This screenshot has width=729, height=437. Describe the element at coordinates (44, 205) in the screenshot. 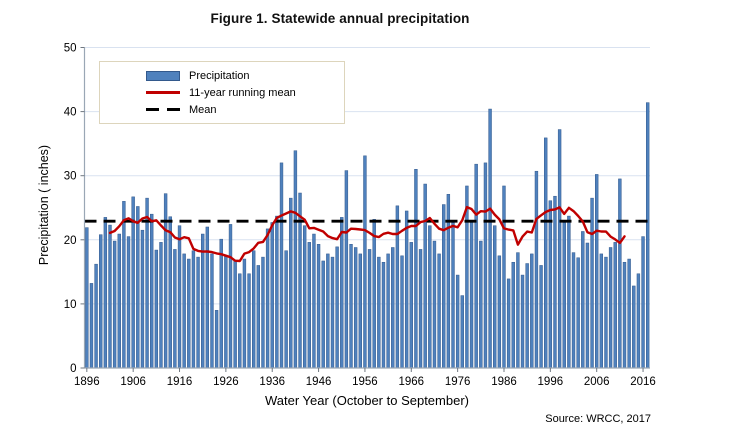

I see `y-axis-title: Precipitation ( inches)` at that location.